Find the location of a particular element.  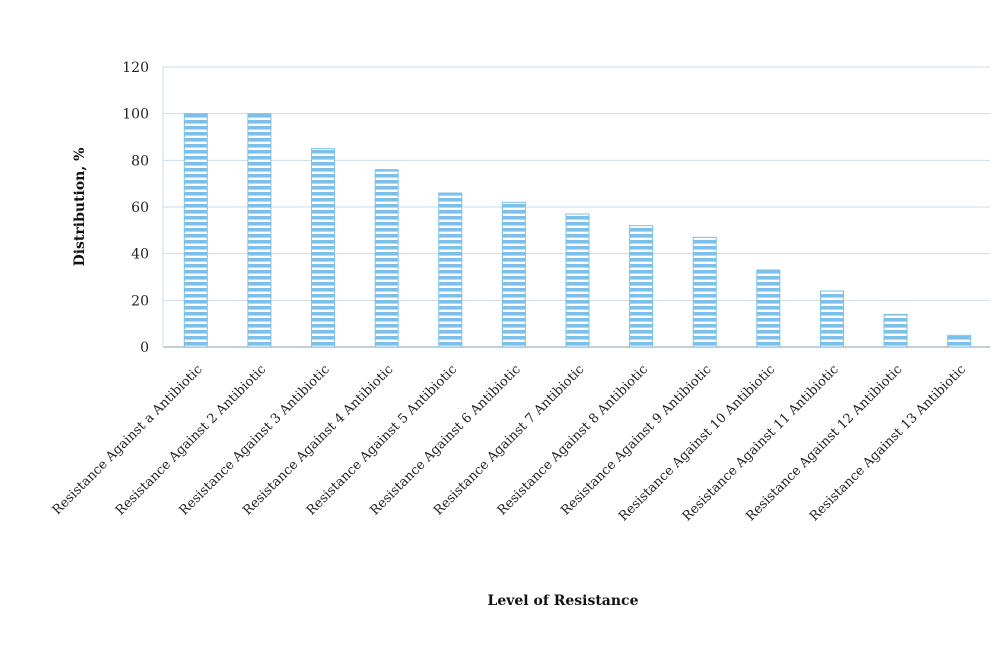

y-tick-label: 60 is located at coordinates (140, 208).